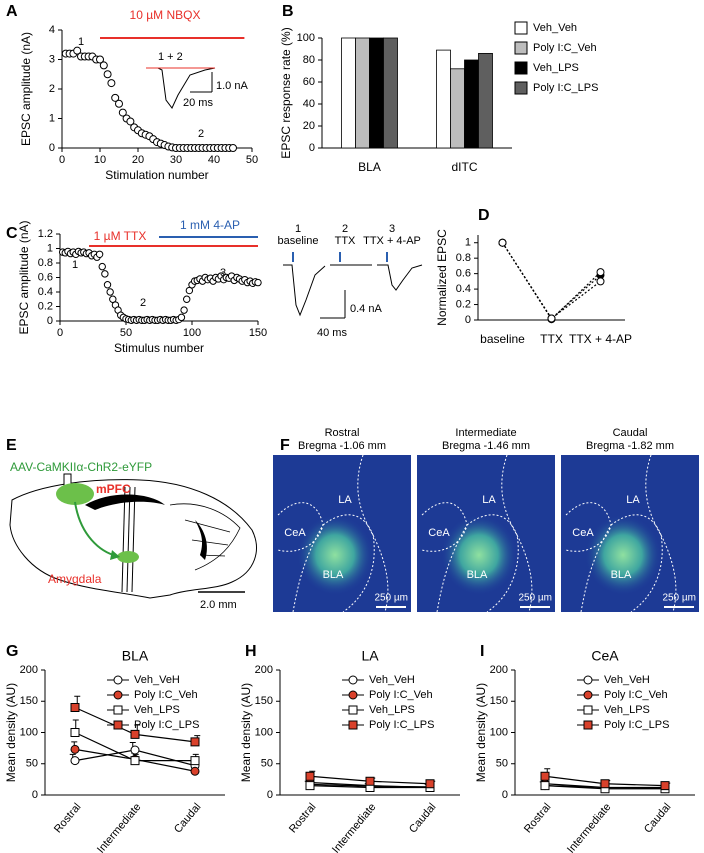  What do you see at coordinates (170, 57) in the screenshot?
I see `inset-label: 1 + 2` at bounding box center [170, 57].